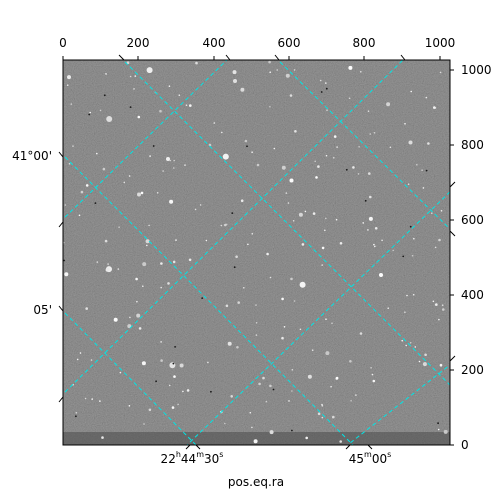 The width and height of the screenshot is (500, 503). I want to click on right-tick-label: 600, so click(472, 220).